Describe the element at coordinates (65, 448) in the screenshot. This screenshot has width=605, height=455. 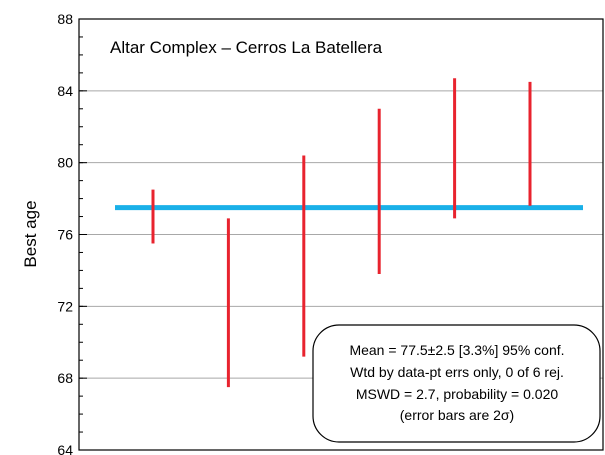
I see `y-tick-label: 64` at that location.